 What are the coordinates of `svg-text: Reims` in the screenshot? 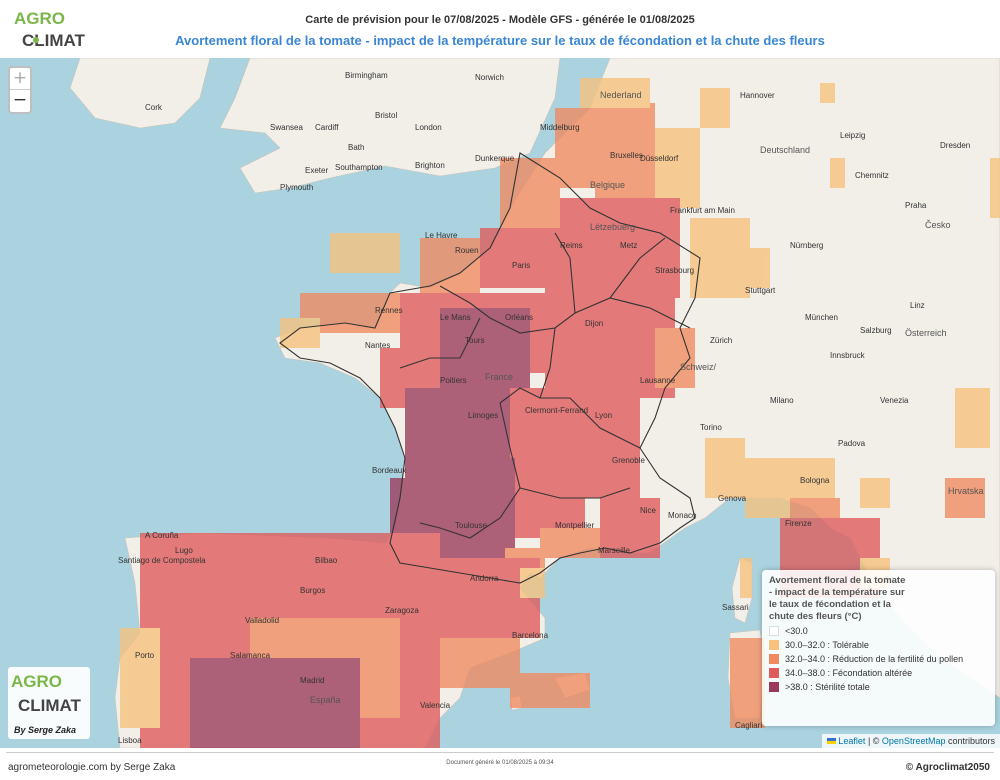 It's located at (571, 245).